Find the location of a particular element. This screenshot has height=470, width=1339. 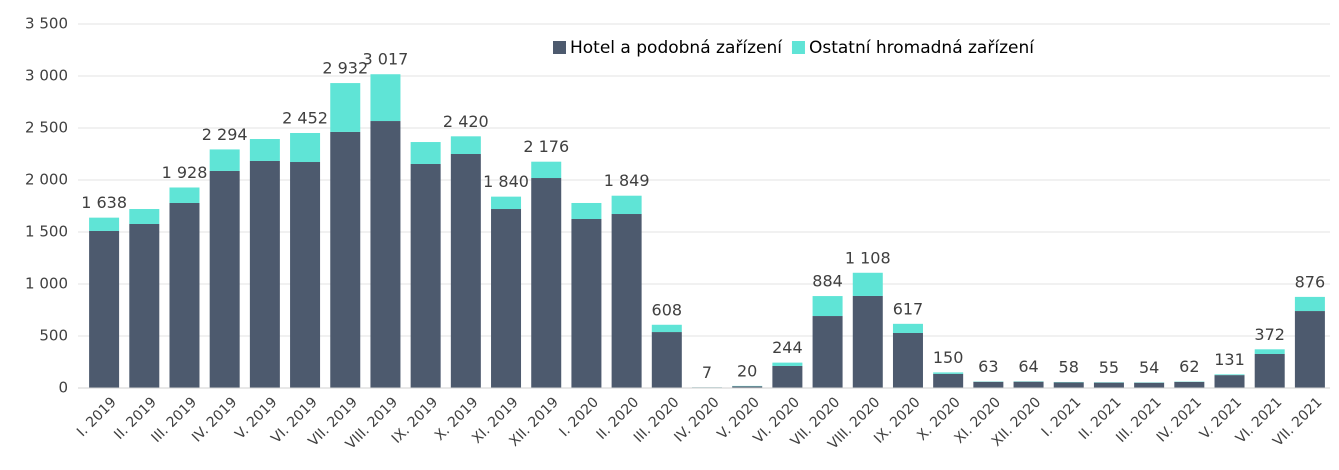

x-tick-label: IV. 2021 is located at coordinates (1179, 419).